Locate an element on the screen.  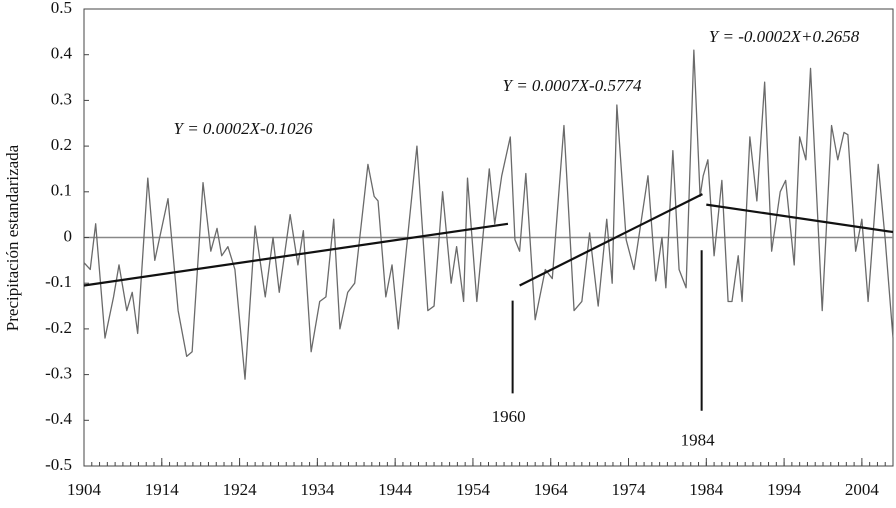
y-tick-label: -0.4 is located at coordinates (58, 418).